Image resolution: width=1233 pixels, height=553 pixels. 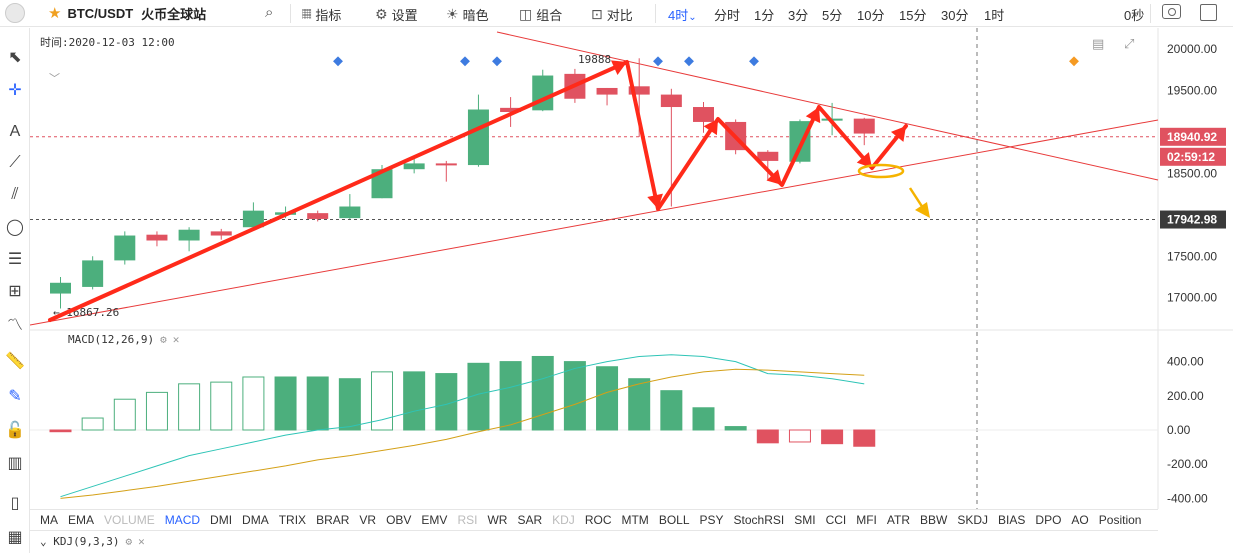 What do you see at coordinates (727, 15) in the screenshot?
I see `timeframe-line: 分时` at bounding box center [727, 15].